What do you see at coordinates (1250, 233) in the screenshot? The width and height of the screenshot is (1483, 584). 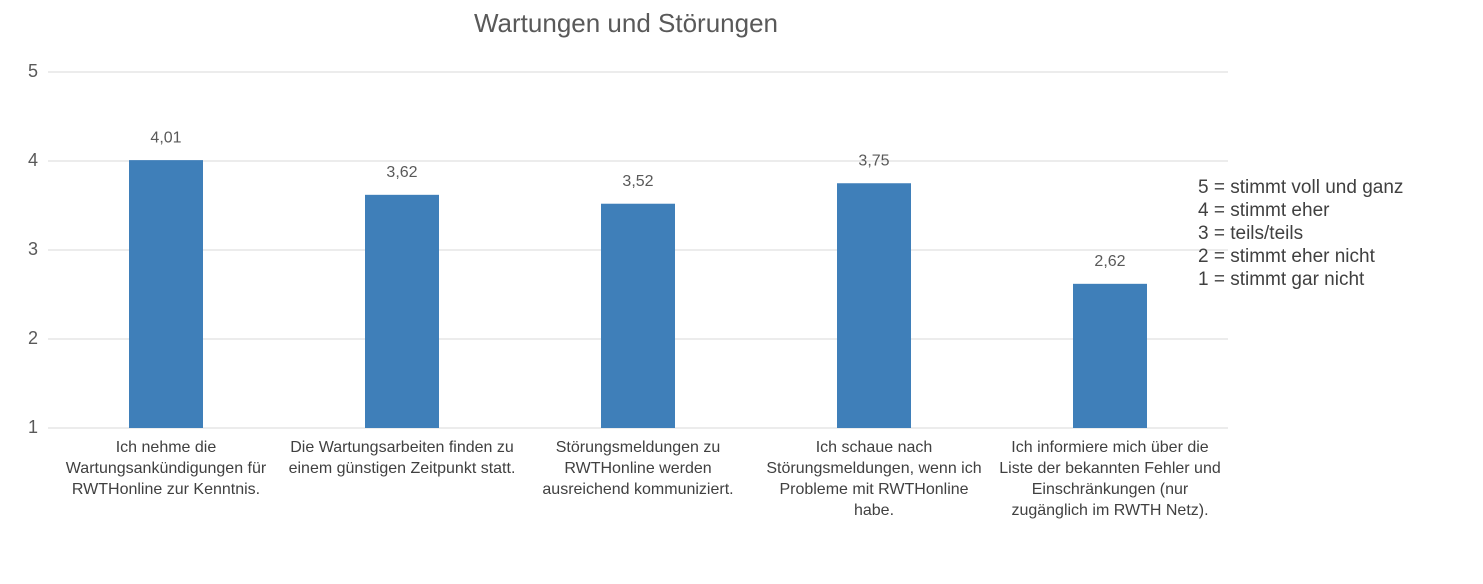 I see `scale-note: 3 = teils/teils` at bounding box center [1250, 233].